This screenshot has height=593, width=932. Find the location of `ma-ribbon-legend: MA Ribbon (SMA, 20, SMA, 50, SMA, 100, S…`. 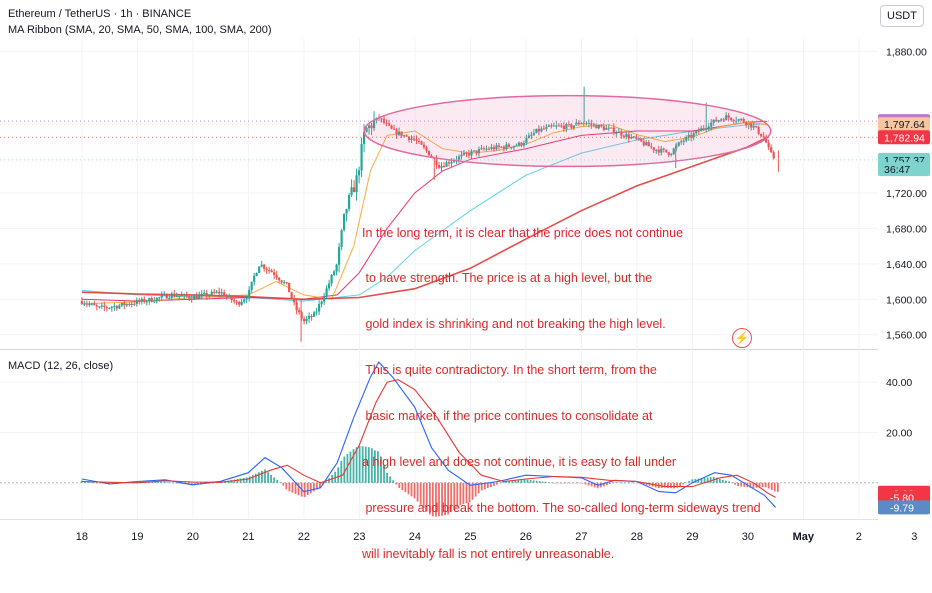

ma-ribbon-legend: MA Ribbon (SMA, 20, SMA, 50, SMA, 100, S… is located at coordinates (140, 30).